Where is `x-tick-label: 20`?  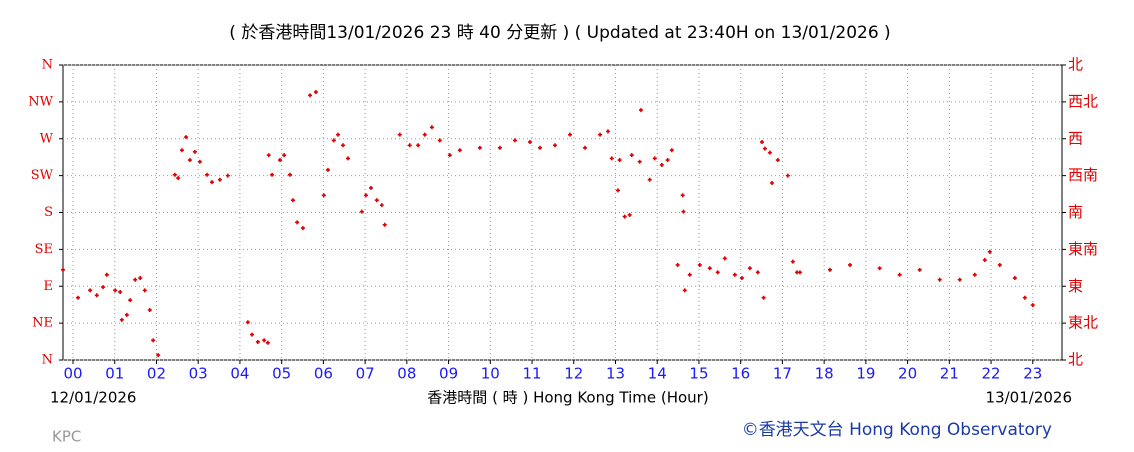 x-tick-label: 20 is located at coordinates (907, 374).